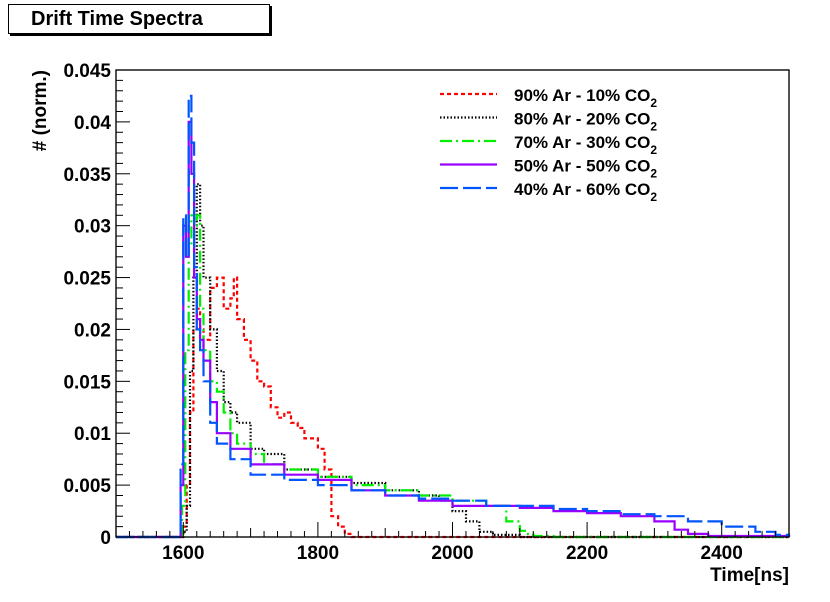 This screenshot has width=830, height=602. What do you see at coordinates (139, 19) in the screenshot?
I see `chart-title: Drift Time Spectra` at bounding box center [139, 19].